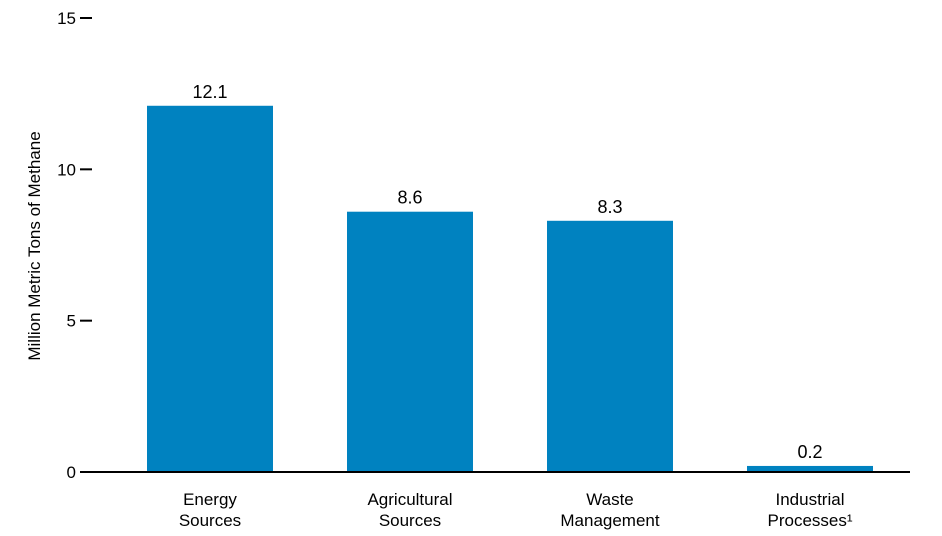 The width and height of the screenshot is (942, 536). What do you see at coordinates (66, 169) in the screenshot?
I see `y-tick-label: 10` at bounding box center [66, 169].